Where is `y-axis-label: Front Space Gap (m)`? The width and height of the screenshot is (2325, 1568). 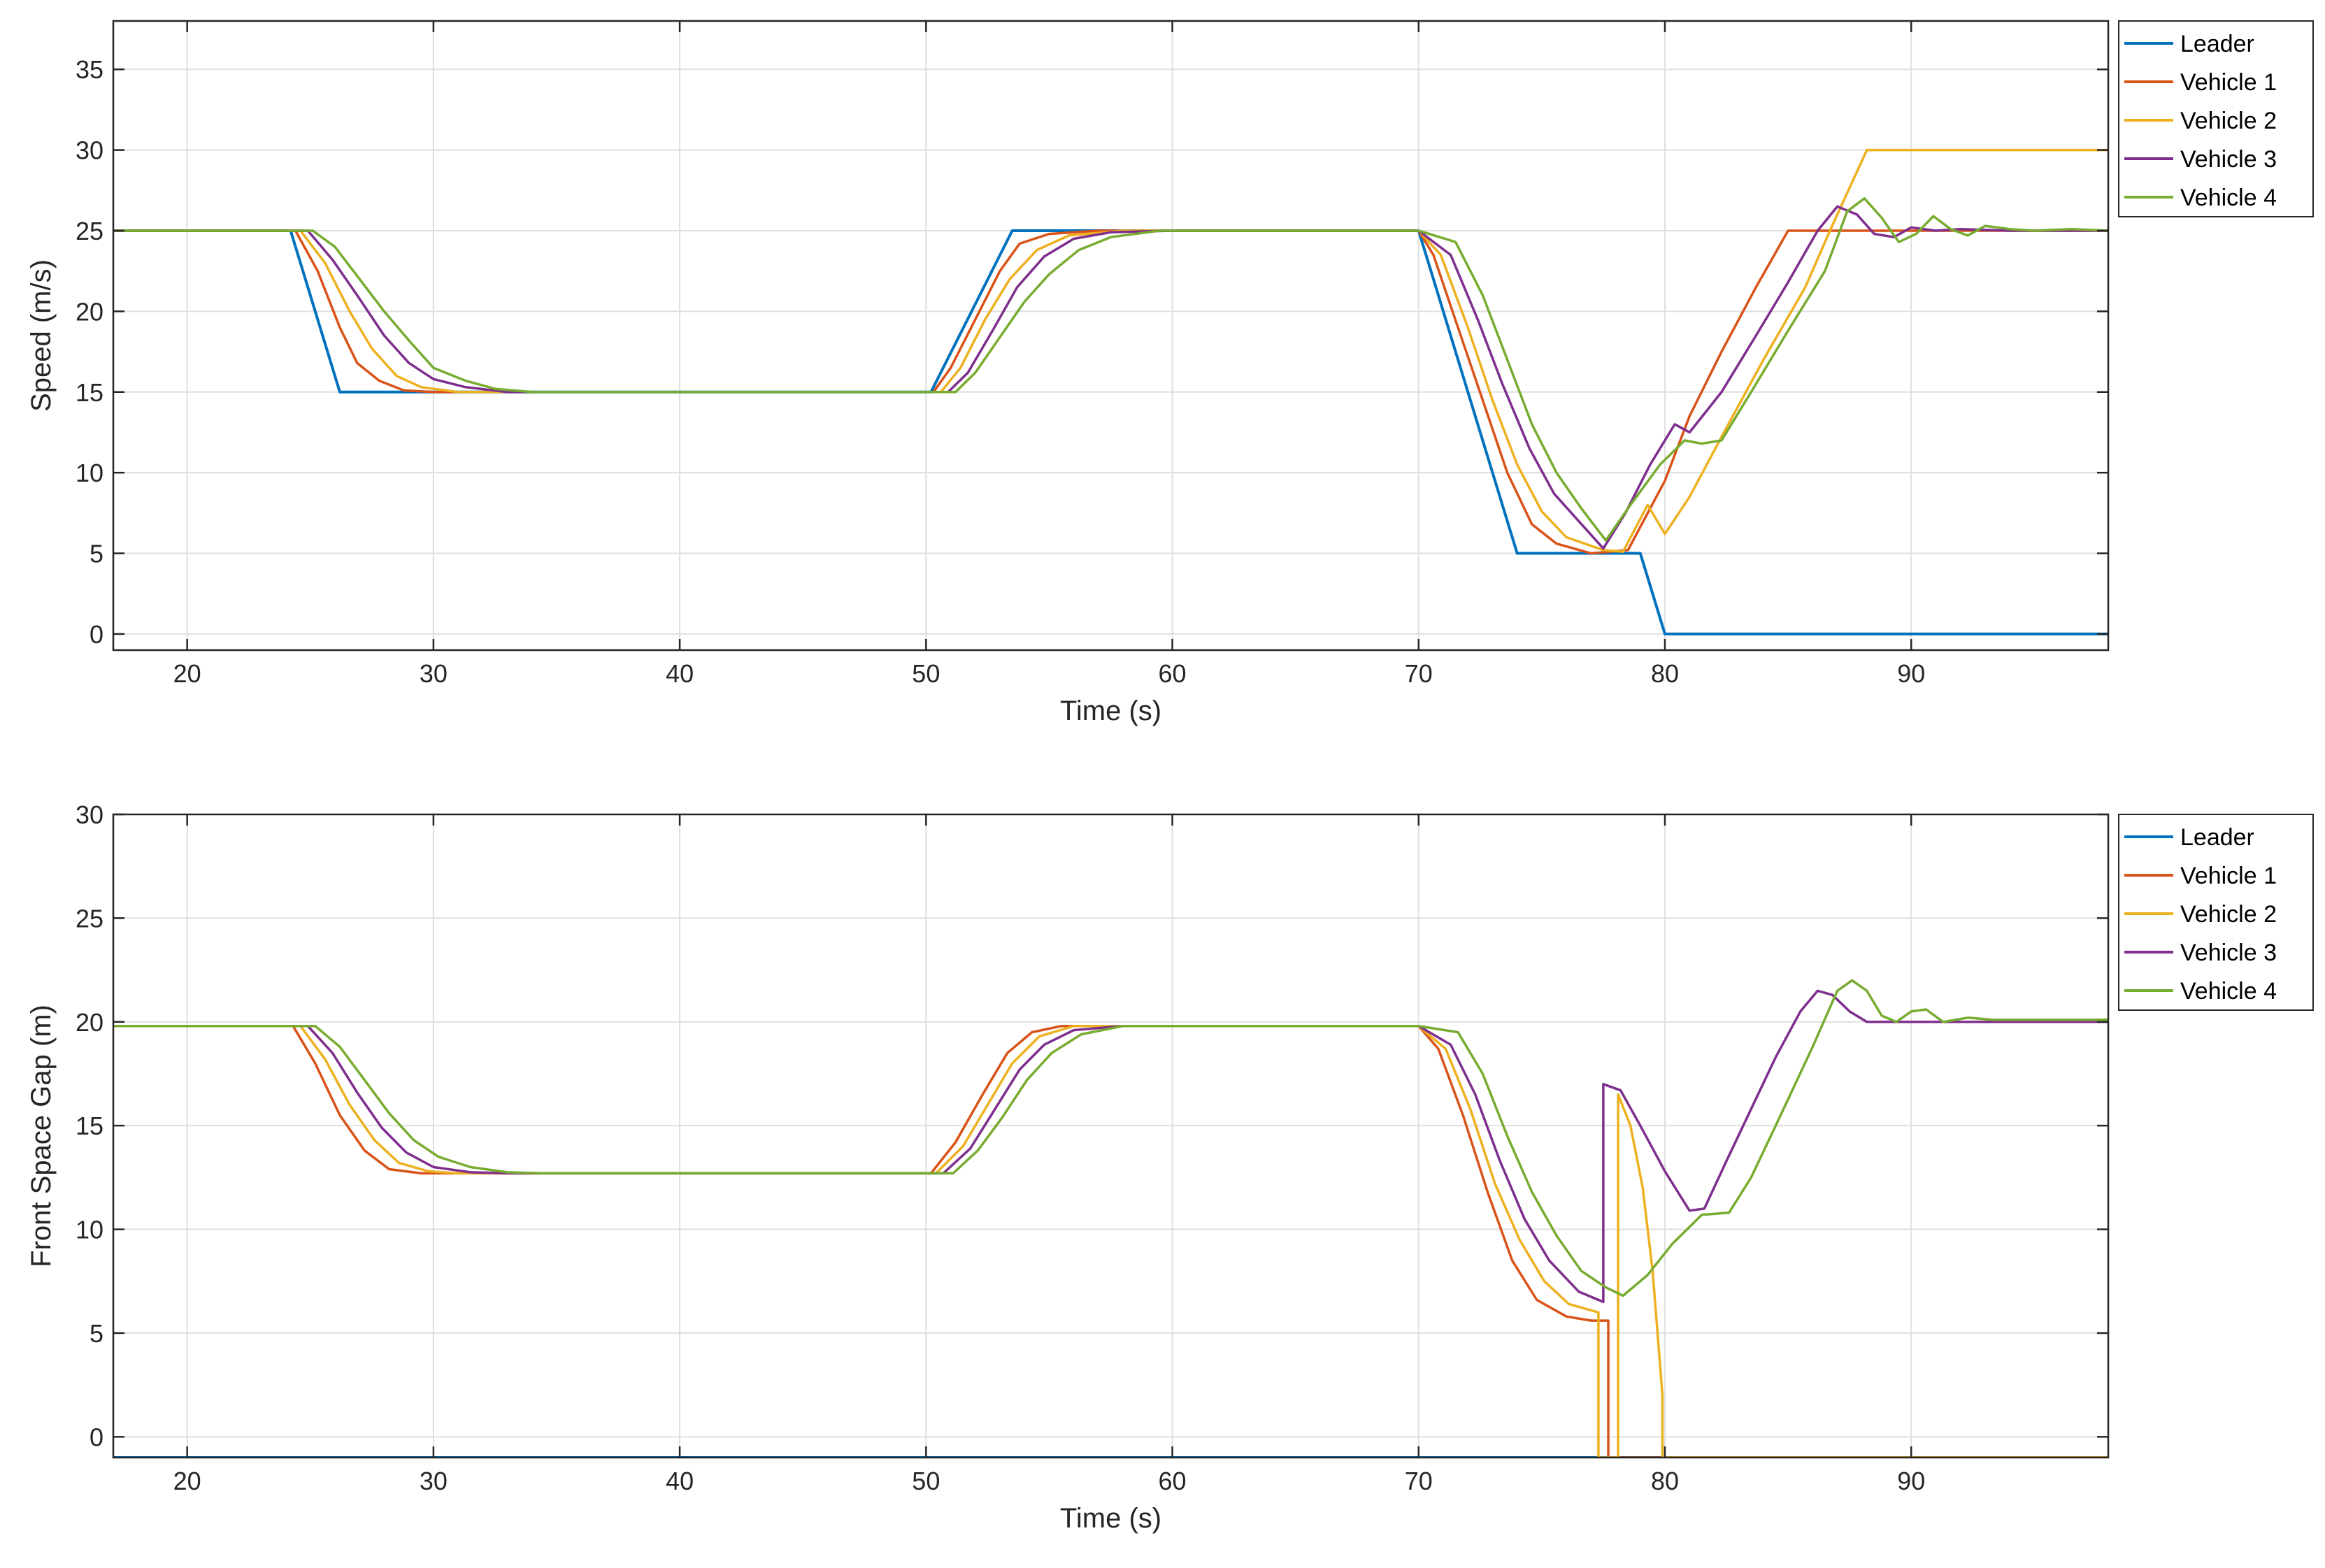 y-axis-label: Front Space Gap (m) is located at coordinates (41, 1136).